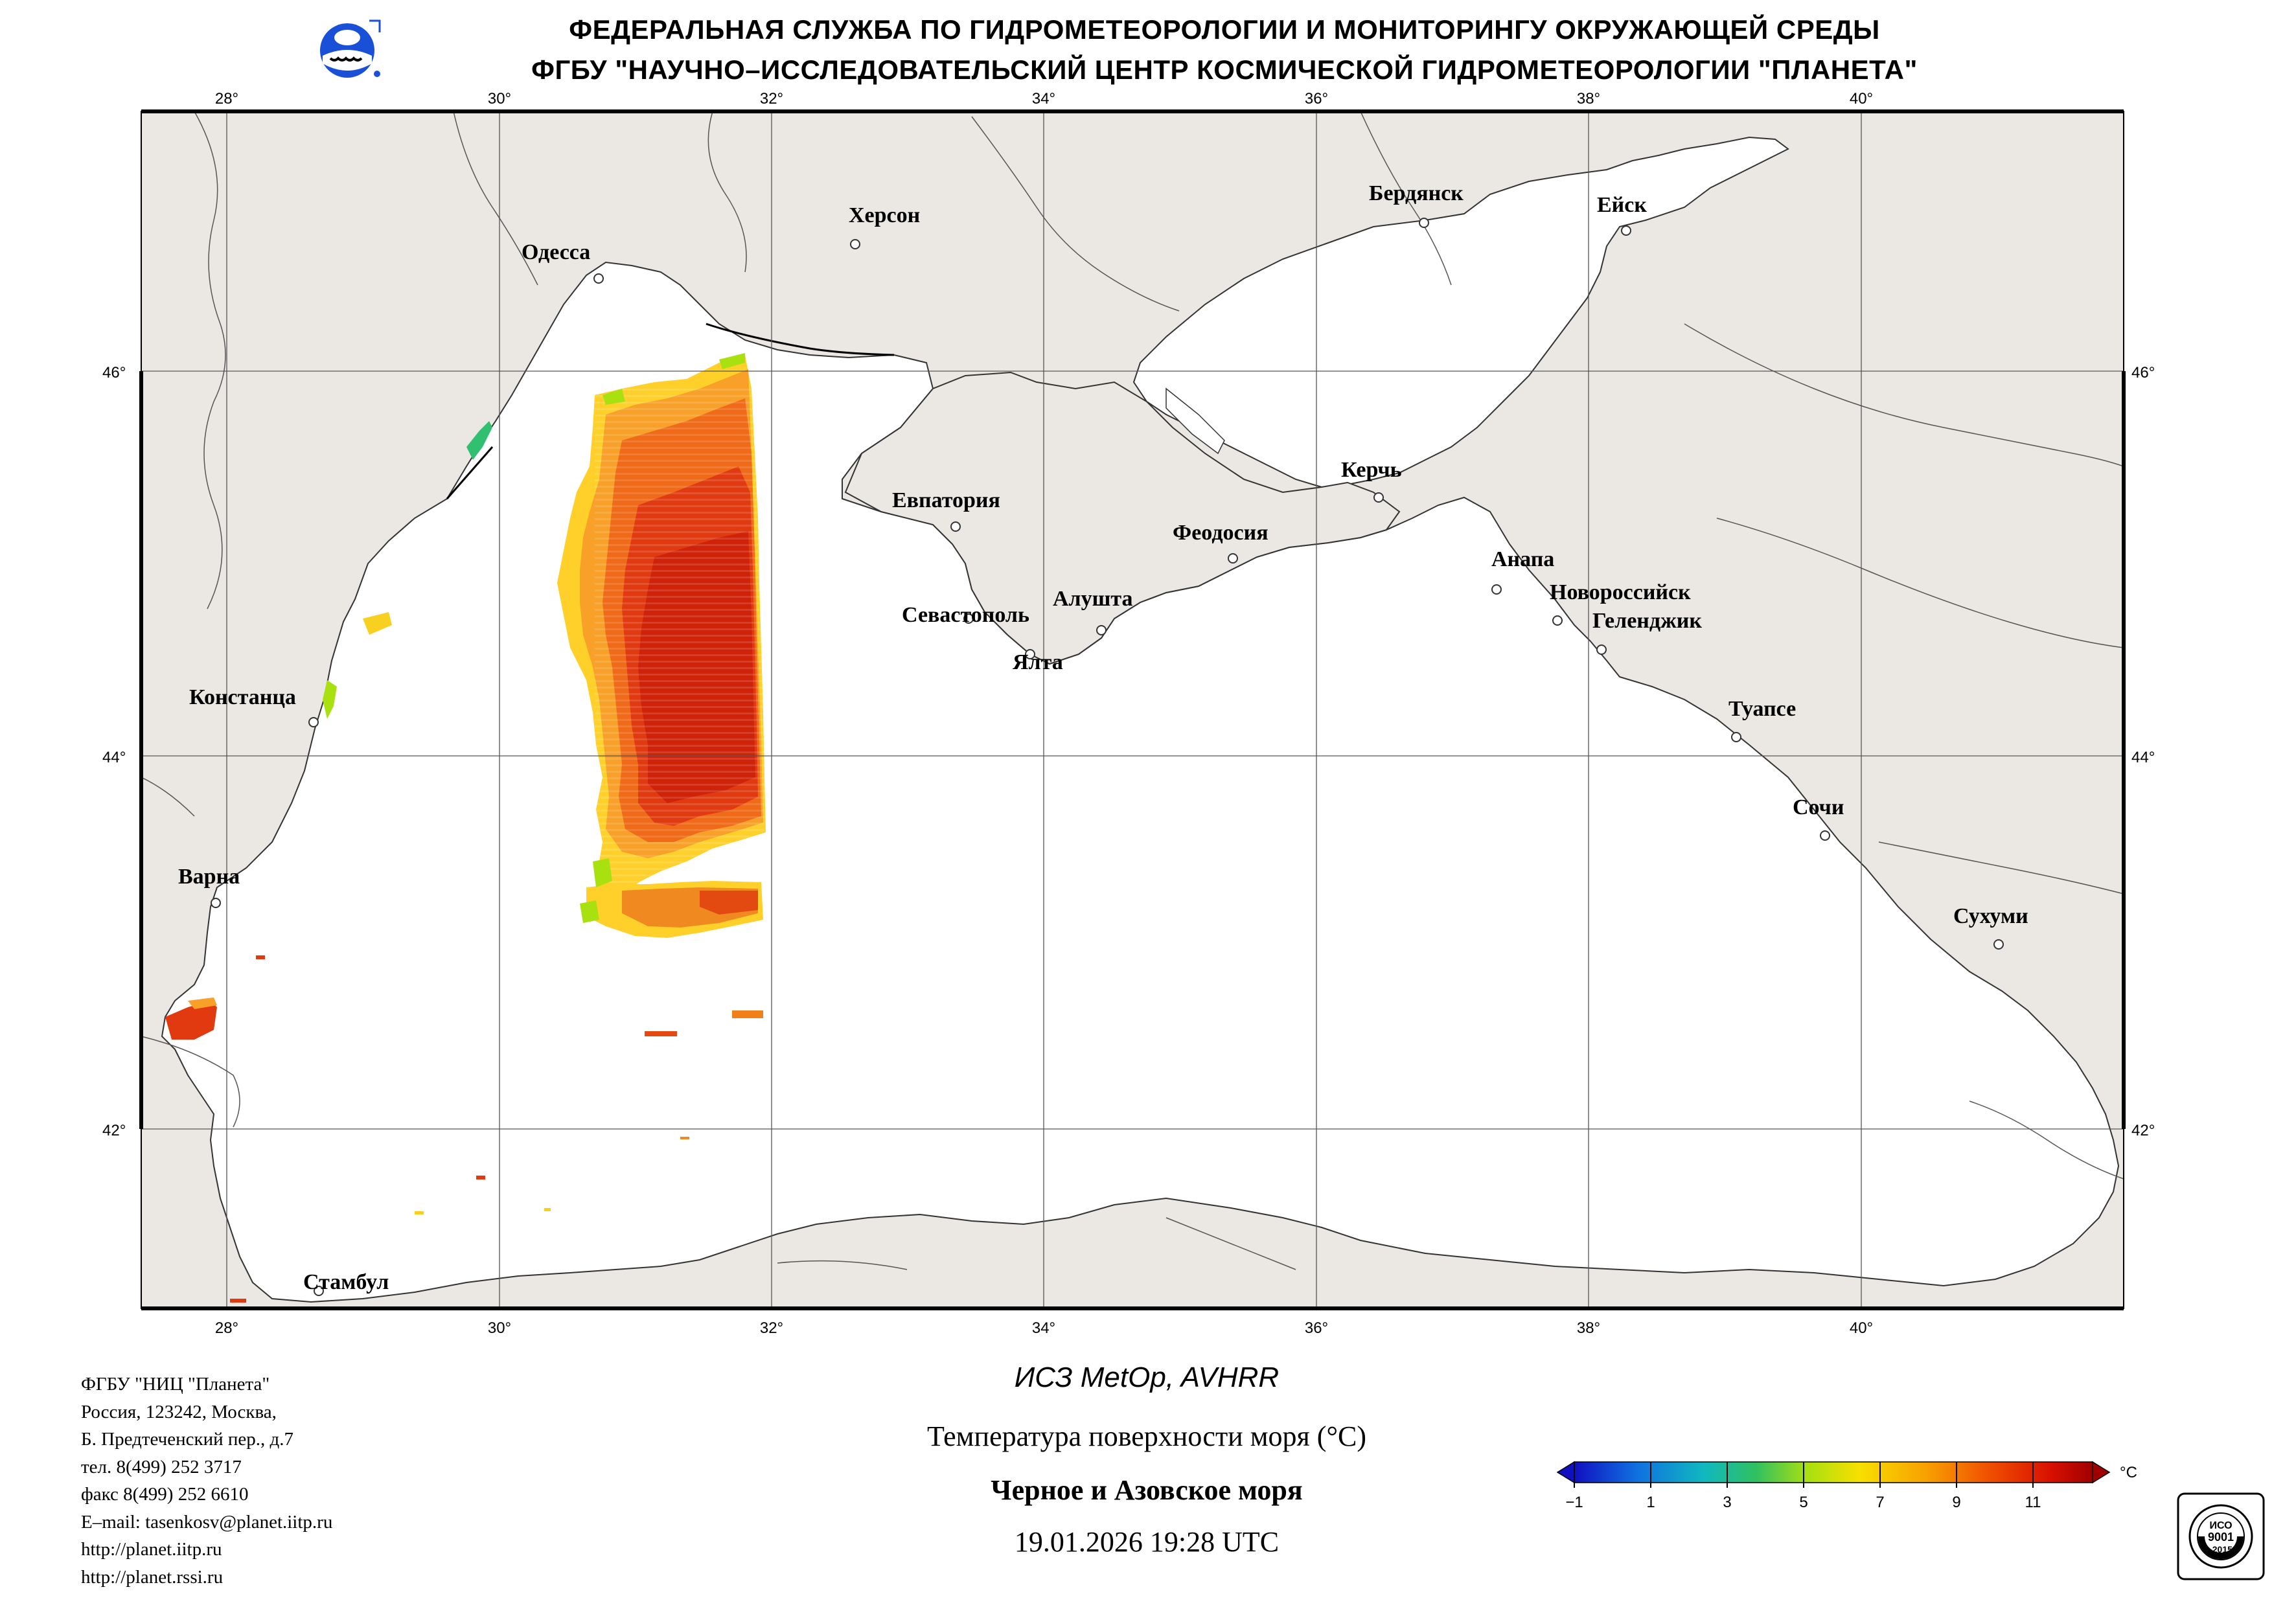 The image size is (2296, 1607). What do you see at coordinates (209, 877) in the screenshot?
I see `city-varna: Варна` at bounding box center [209, 877].